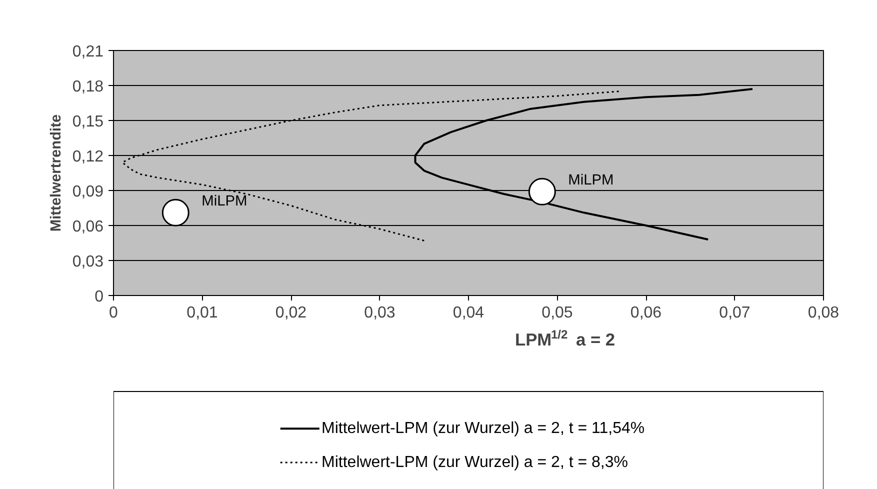  I want to click on x-tick-label: 0, so click(113, 313).